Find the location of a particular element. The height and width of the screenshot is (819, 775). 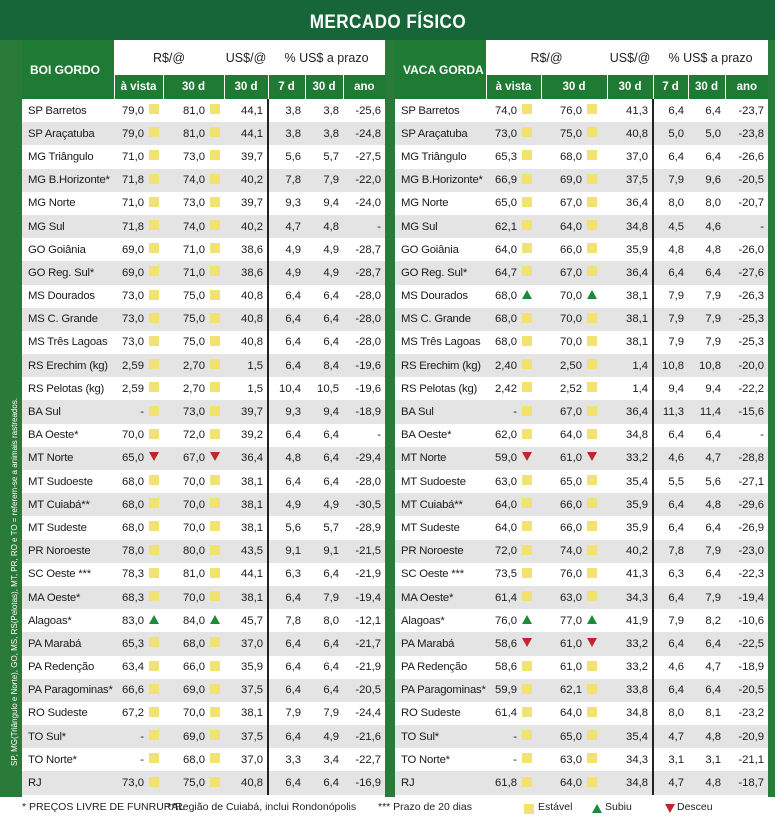

prazo-30d-value: 9,6 is located at coordinates (707, 180).